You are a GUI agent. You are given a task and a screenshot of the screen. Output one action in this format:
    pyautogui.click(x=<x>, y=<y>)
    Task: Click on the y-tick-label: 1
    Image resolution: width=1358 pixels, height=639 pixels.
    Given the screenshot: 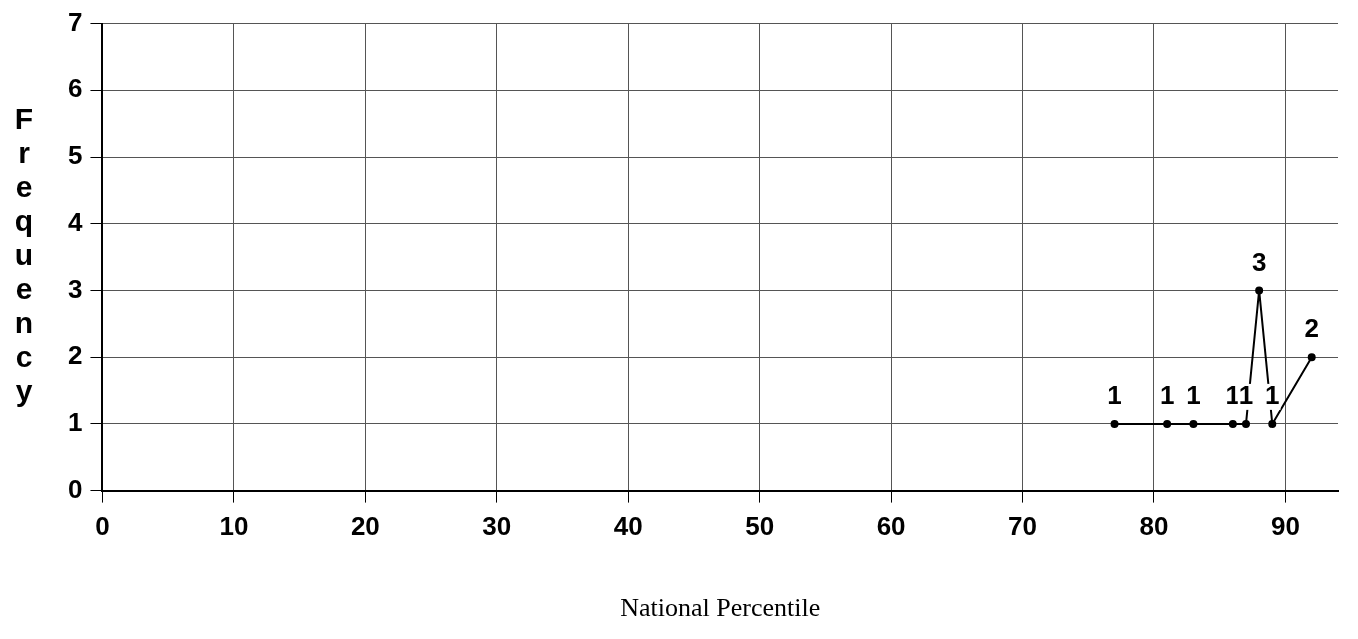 What is the action you would take?
    pyautogui.click(x=75, y=422)
    